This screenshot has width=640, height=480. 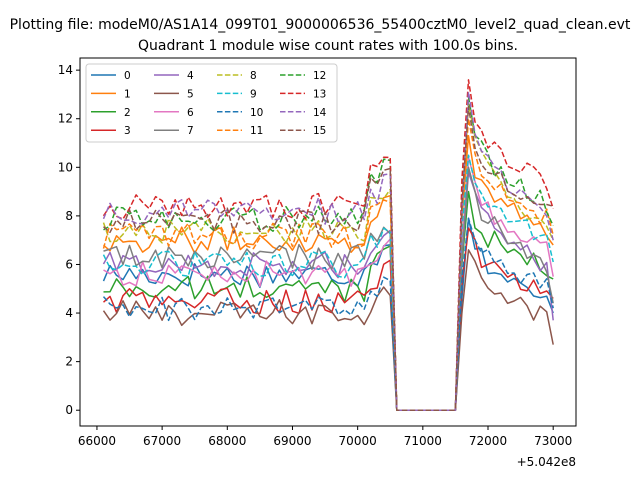 What do you see at coordinates (127, 94) in the screenshot?
I see `legend-label-1: 1` at bounding box center [127, 94].